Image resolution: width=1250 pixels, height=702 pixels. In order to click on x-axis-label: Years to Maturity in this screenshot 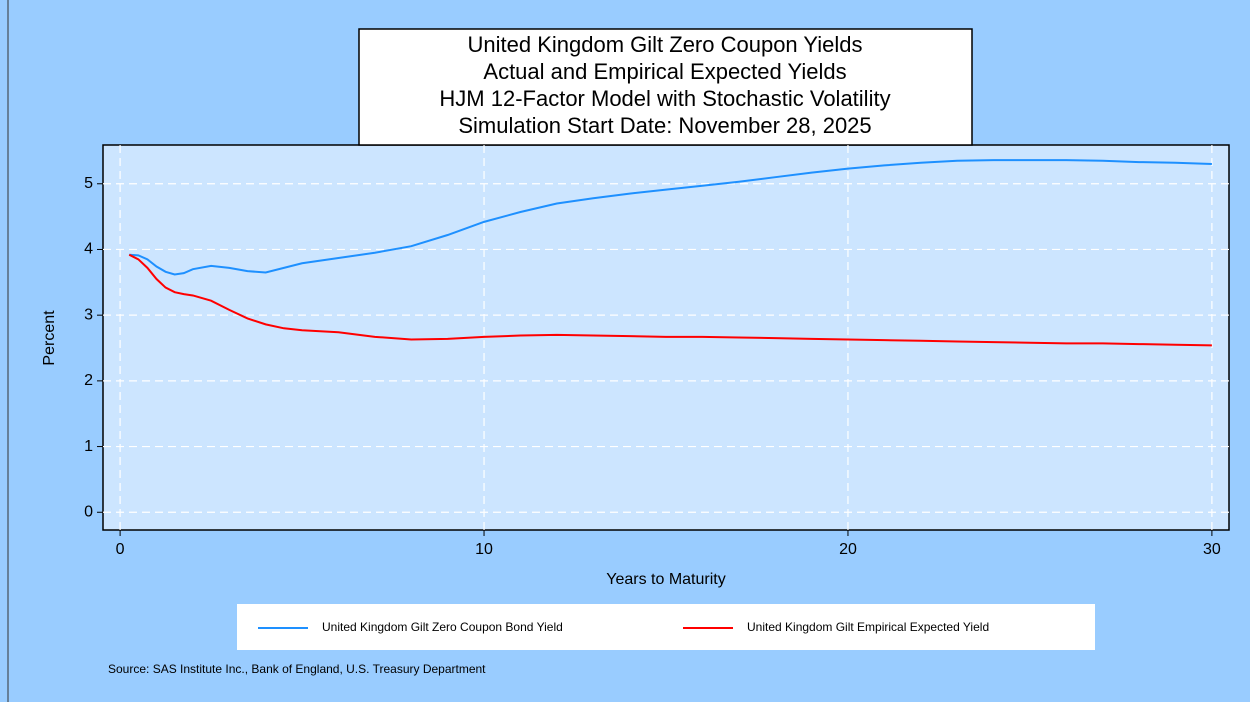, I will do `click(665, 579)`.